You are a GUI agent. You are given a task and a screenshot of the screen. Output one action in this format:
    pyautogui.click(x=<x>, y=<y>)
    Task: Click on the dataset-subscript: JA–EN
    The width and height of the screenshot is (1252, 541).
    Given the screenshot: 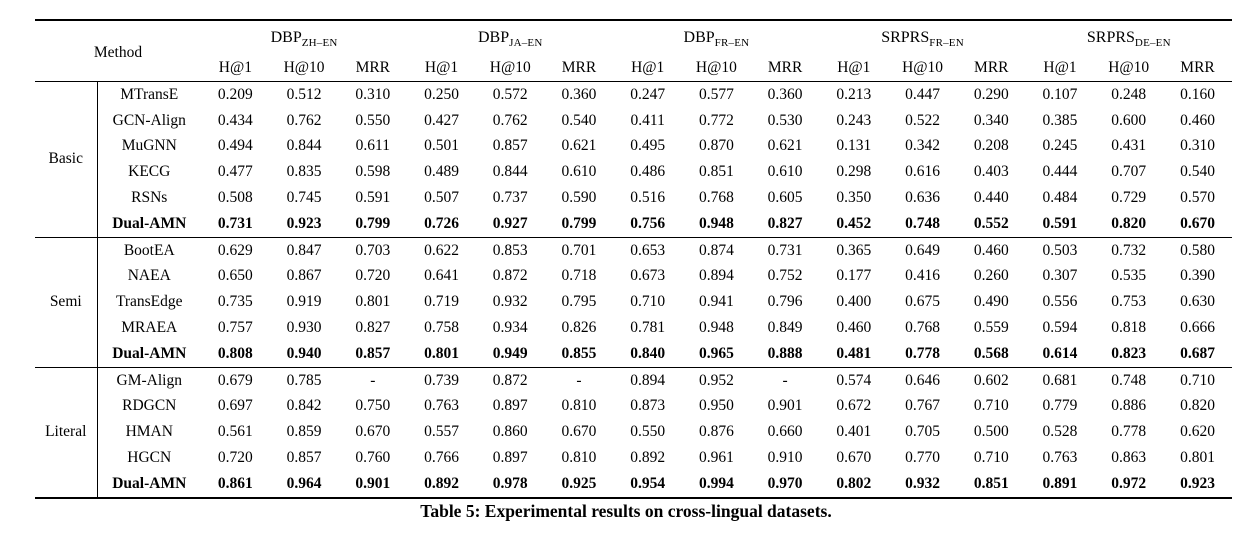 What is the action you would take?
    pyautogui.click(x=526, y=43)
    